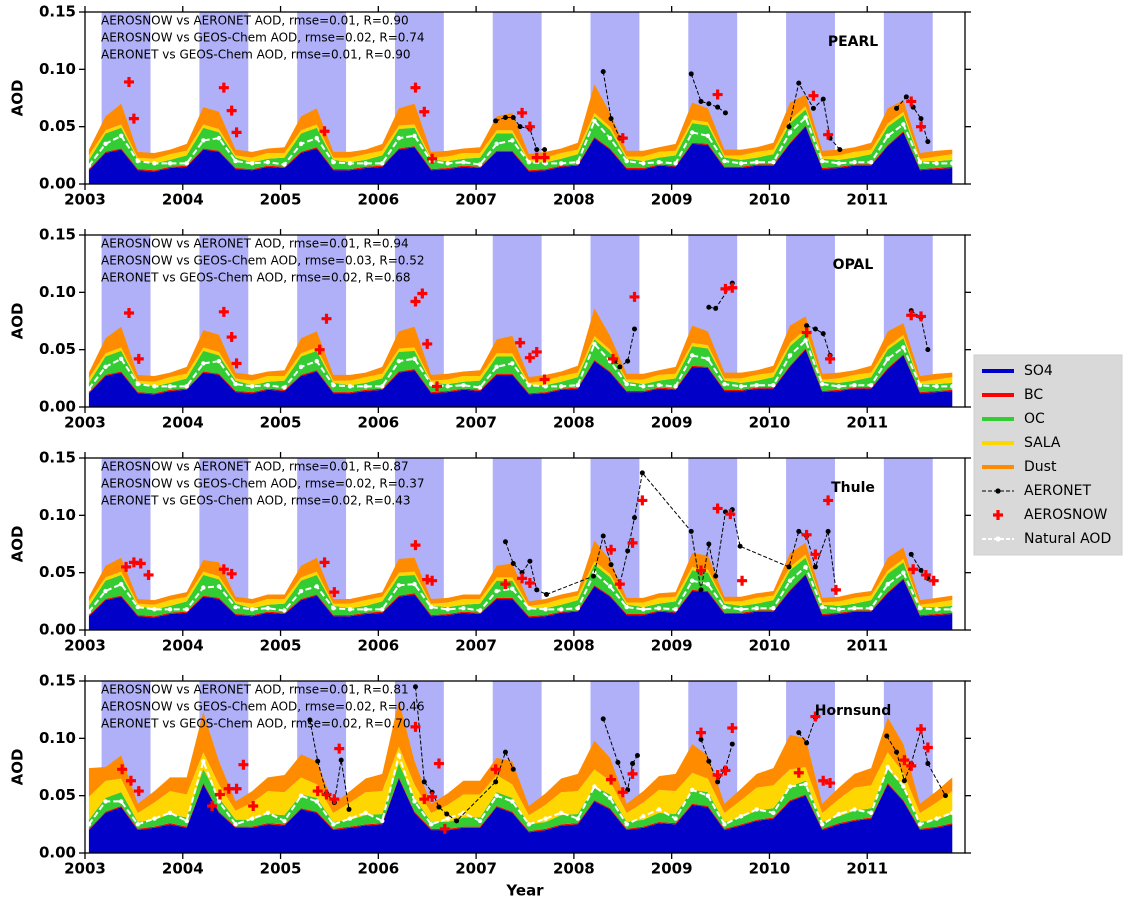 Image resolution: width=1124 pixels, height=904 pixels. What do you see at coordinates (183, 423) in the screenshot?
I see `x-tick-label: 2004` at bounding box center [183, 423].